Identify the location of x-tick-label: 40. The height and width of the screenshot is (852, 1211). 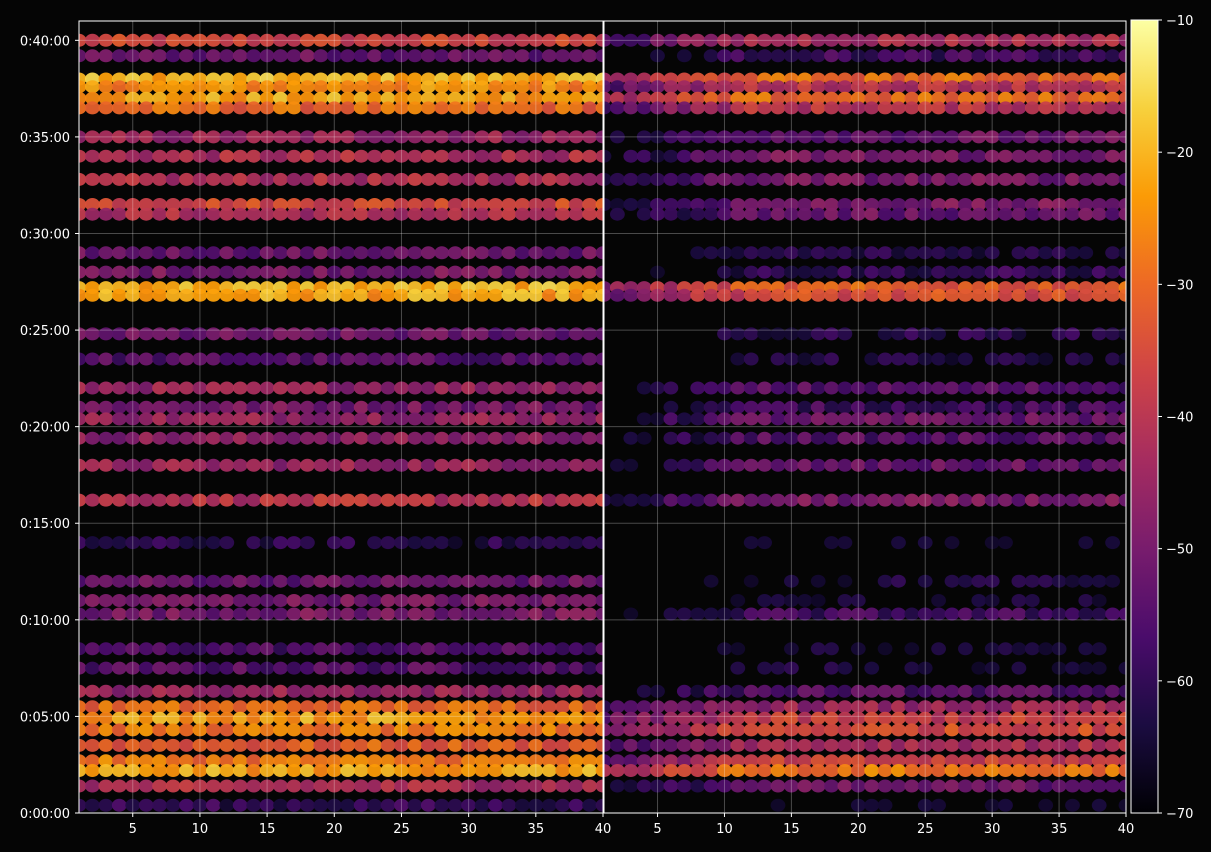
(1126, 829).